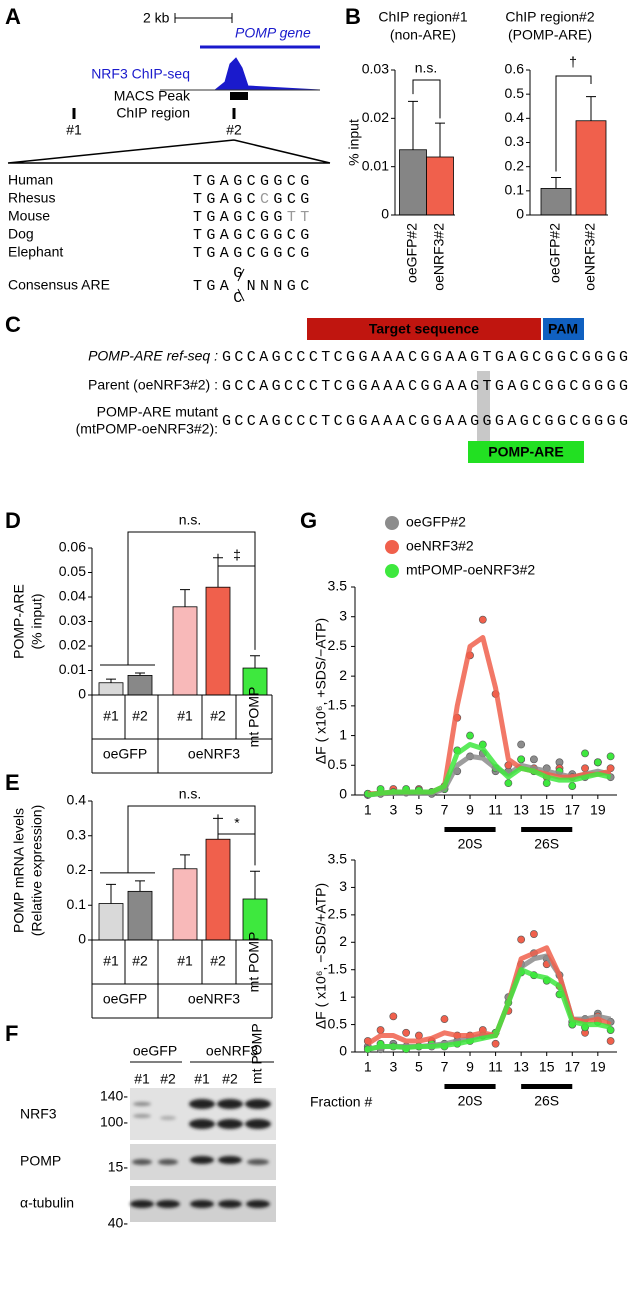  What do you see at coordinates (37, 871) in the screenshot?
I see `y-axis-label: (Relative expression)` at bounding box center [37, 871].